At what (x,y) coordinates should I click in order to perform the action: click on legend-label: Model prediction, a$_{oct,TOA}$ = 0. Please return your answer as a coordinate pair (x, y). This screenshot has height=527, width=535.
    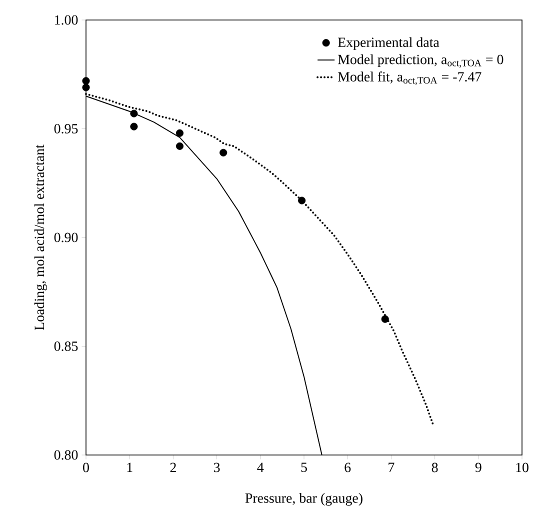
    Looking at the image, I should click on (421, 61).